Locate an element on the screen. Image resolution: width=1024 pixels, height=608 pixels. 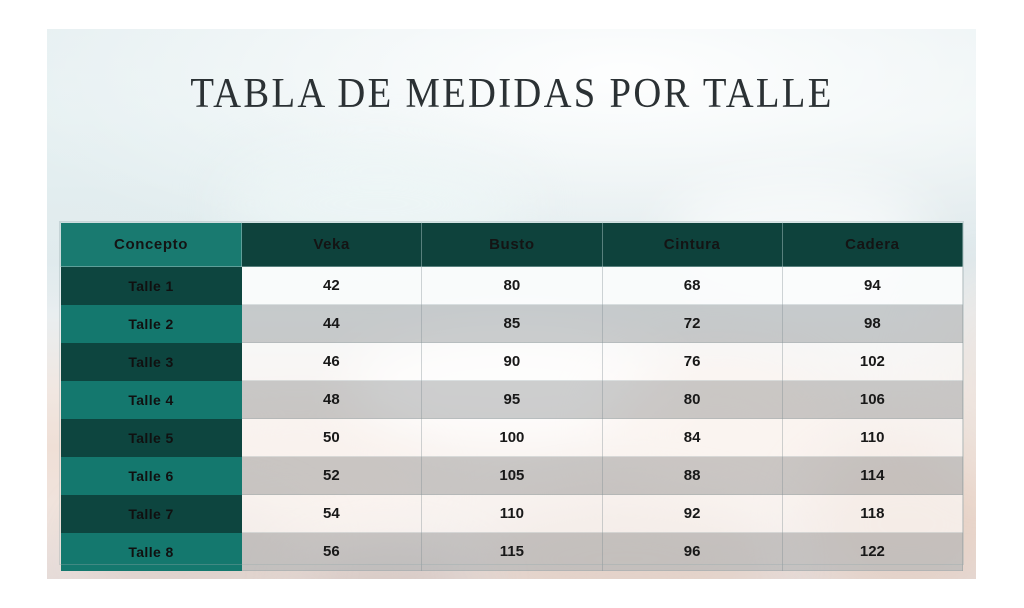
row-label-talle: Talle 4 is located at coordinates (151, 399).